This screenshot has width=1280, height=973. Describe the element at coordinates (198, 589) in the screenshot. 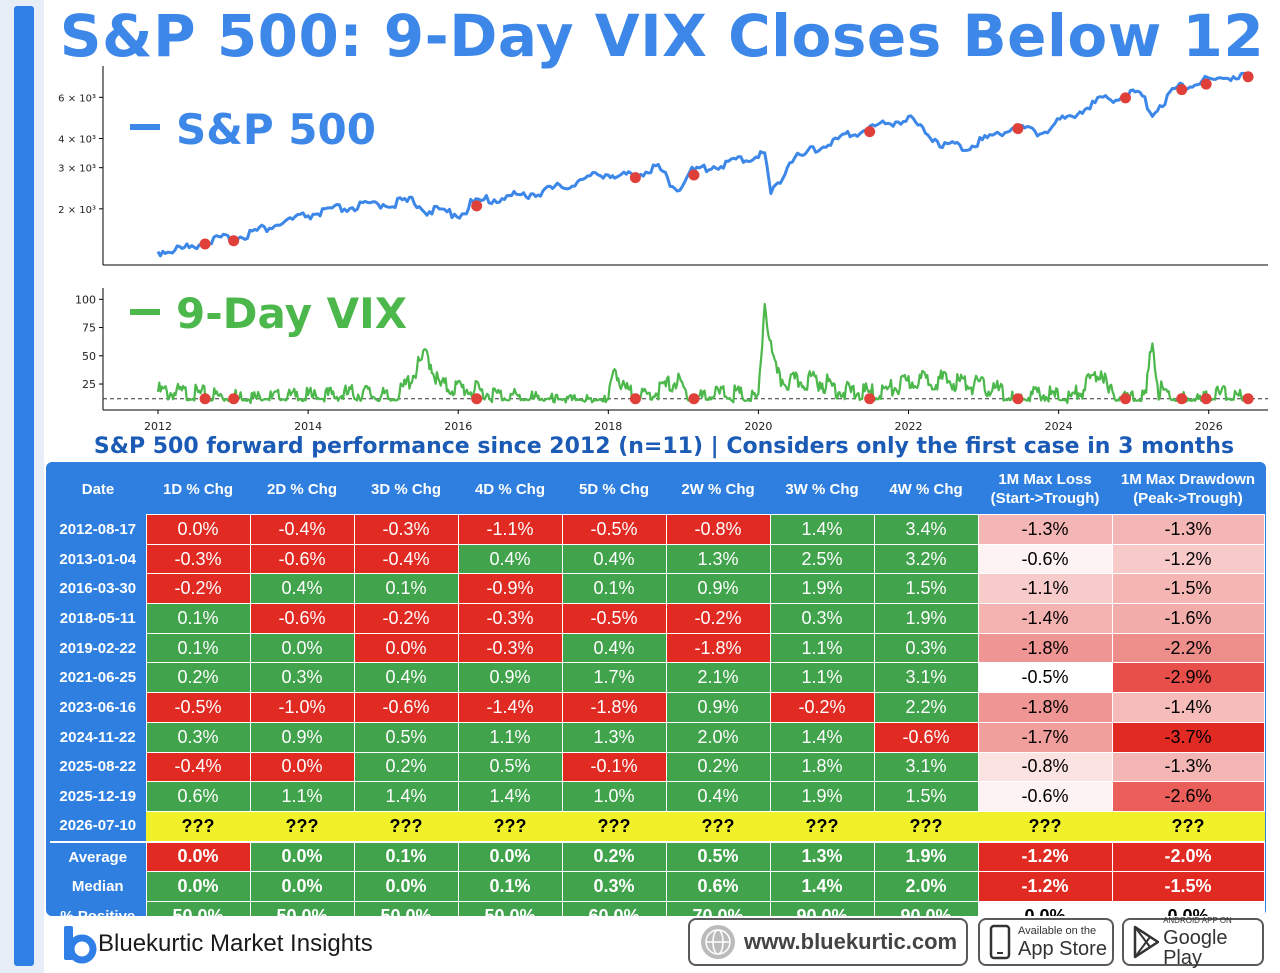

I see `table-cell: -0.2%` at that location.